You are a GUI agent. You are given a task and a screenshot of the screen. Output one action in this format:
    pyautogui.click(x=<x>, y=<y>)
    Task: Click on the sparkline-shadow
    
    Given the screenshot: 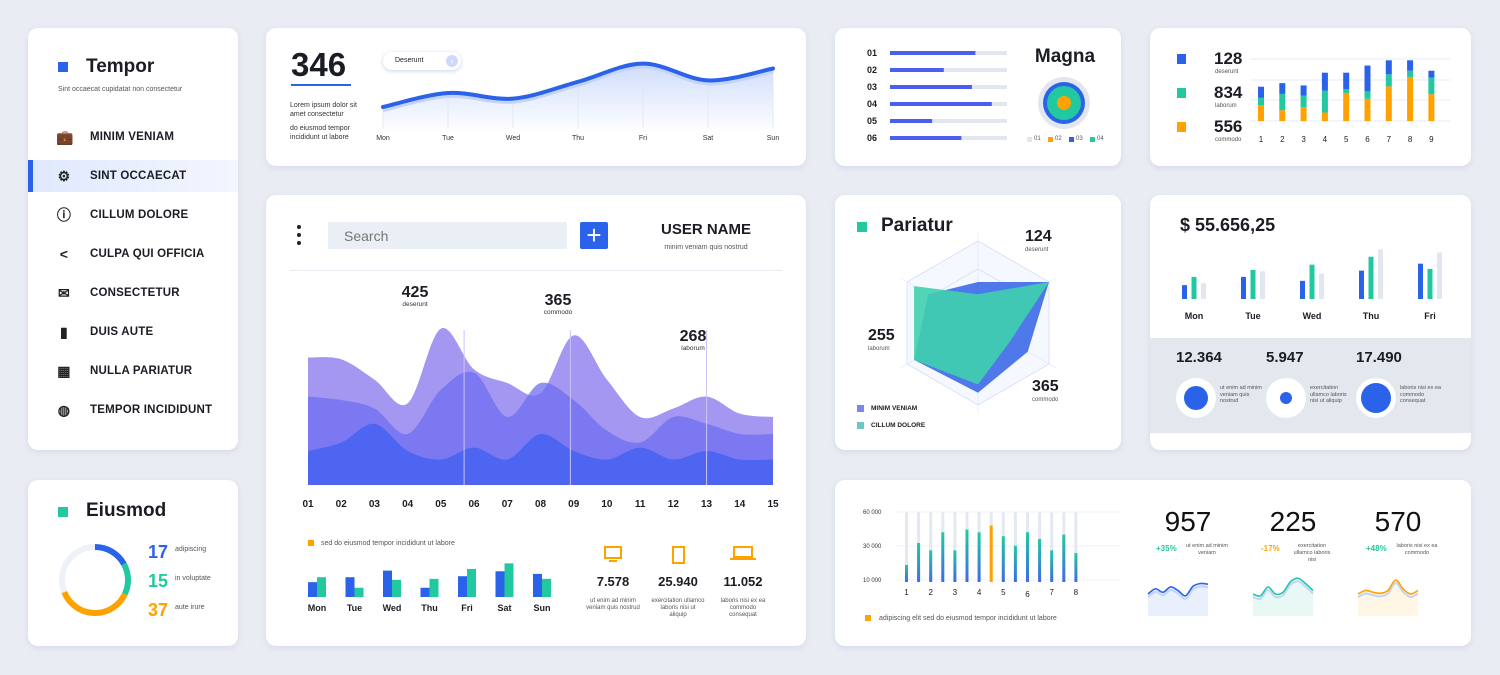 What is the action you would take?
    pyautogui.click(x=1283, y=590)
    